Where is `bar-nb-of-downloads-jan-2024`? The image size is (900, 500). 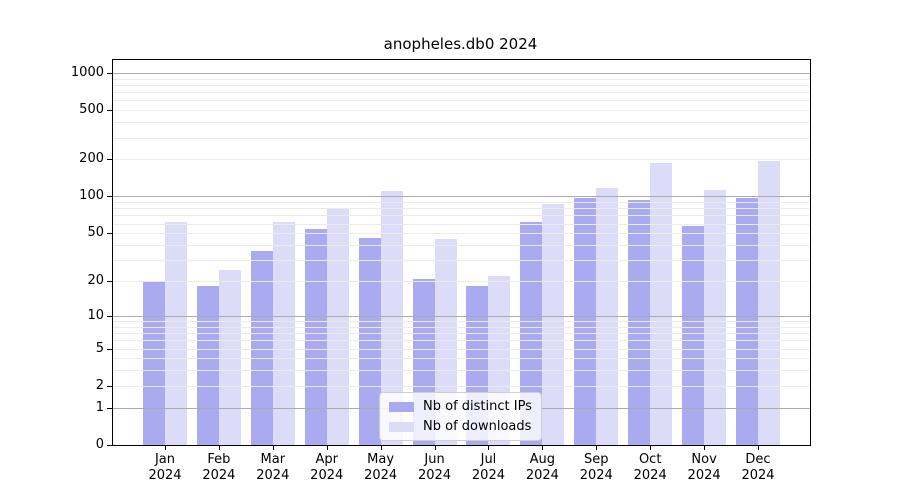 bar-nb-of-downloads-jan-2024 is located at coordinates (176, 333).